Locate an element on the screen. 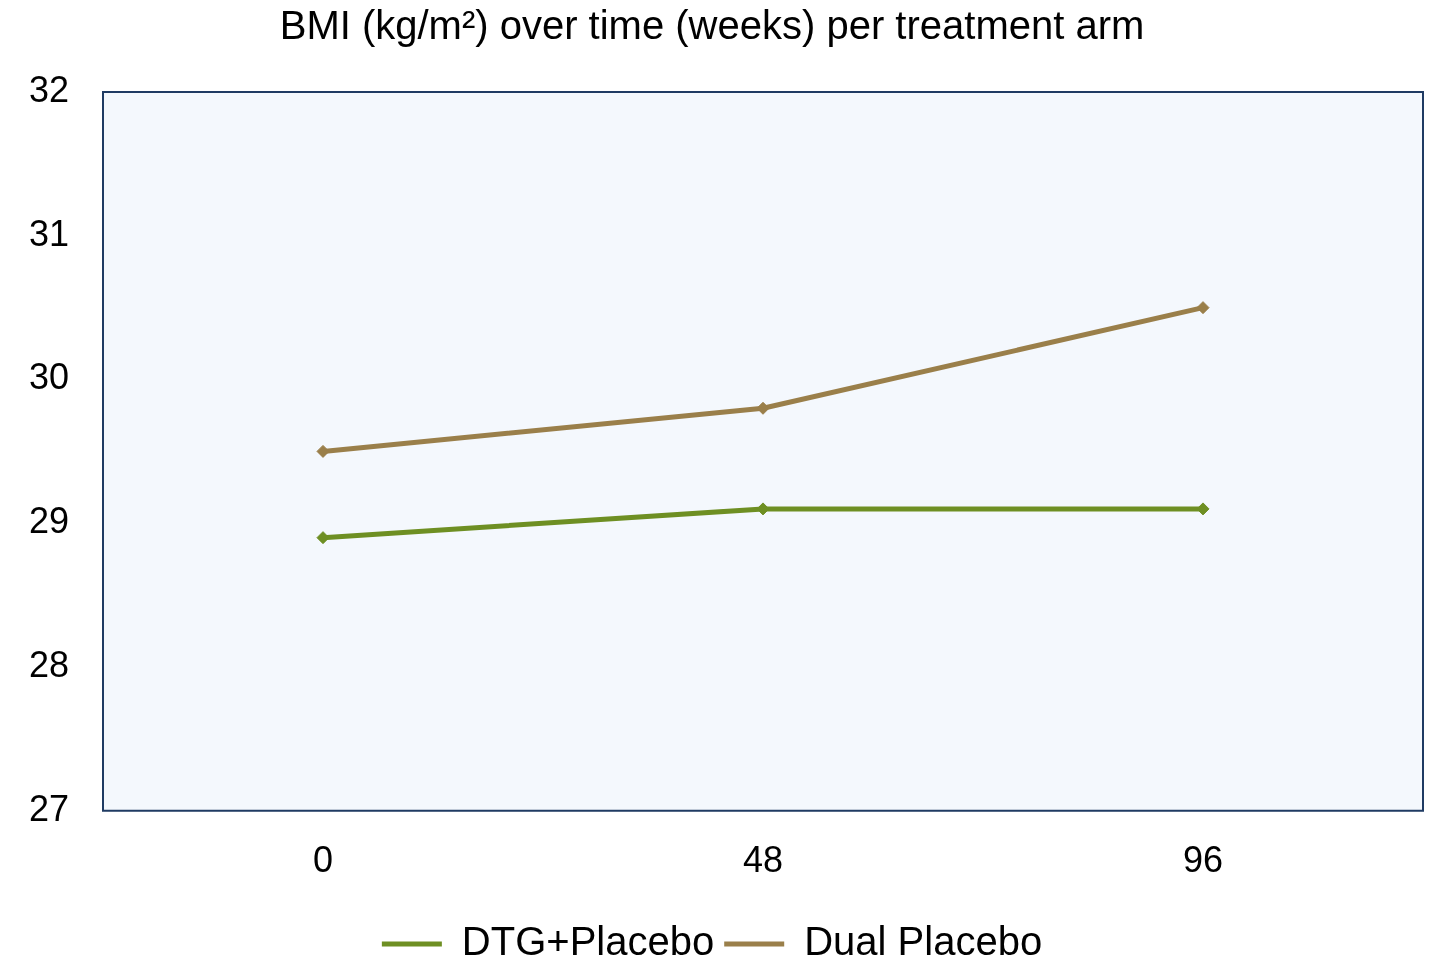  y-tick-label: 28 is located at coordinates (48, 664).